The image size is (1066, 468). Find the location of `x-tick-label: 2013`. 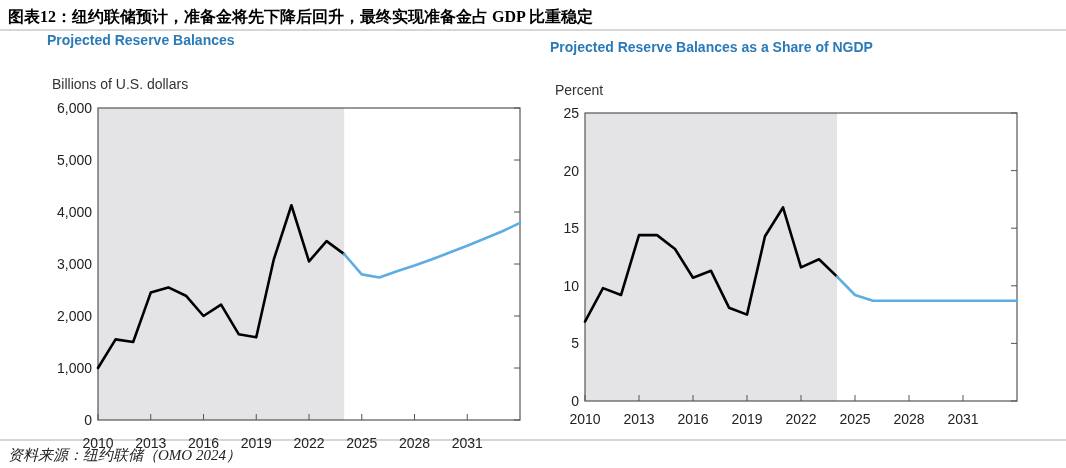

x-tick-label: 2013 is located at coordinates (639, 419).